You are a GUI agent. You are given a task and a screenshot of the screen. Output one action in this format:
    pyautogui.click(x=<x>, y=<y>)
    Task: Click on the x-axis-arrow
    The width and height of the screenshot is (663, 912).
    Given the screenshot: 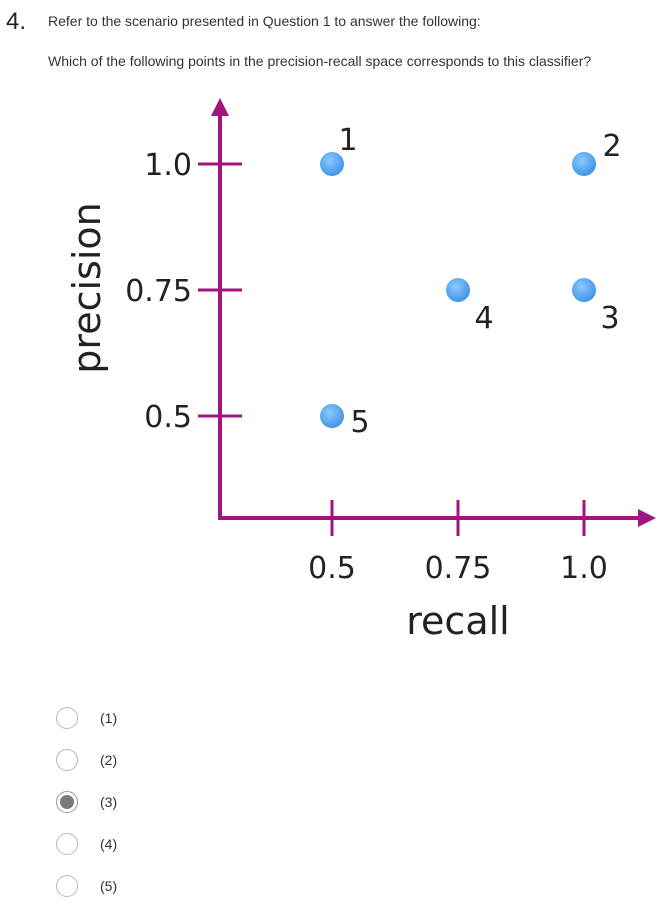 What is the action you would take?
    pyautogui.click(x=647, y=518)
    